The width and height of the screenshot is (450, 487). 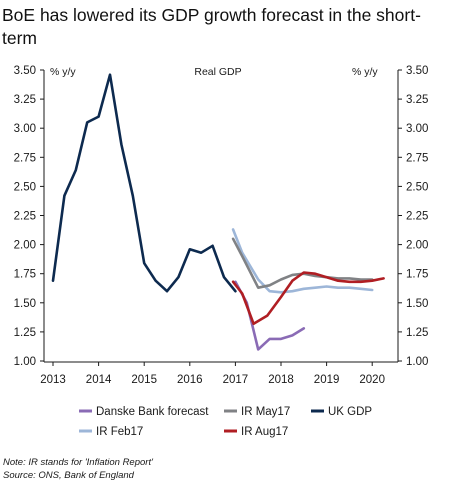 I want to click on x-tick-label: 2019, so click(x=327, y=380).